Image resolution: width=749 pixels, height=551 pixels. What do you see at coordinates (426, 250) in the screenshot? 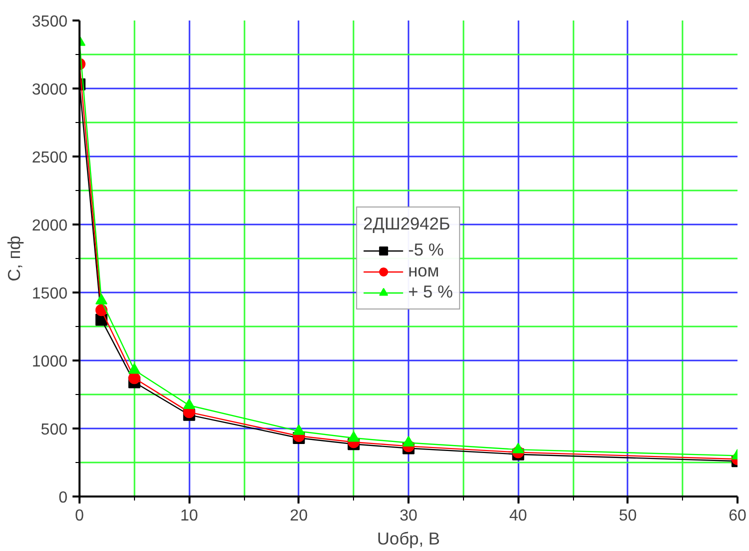
I see `legend-label: -5 %` at bounding box center [426, 250].